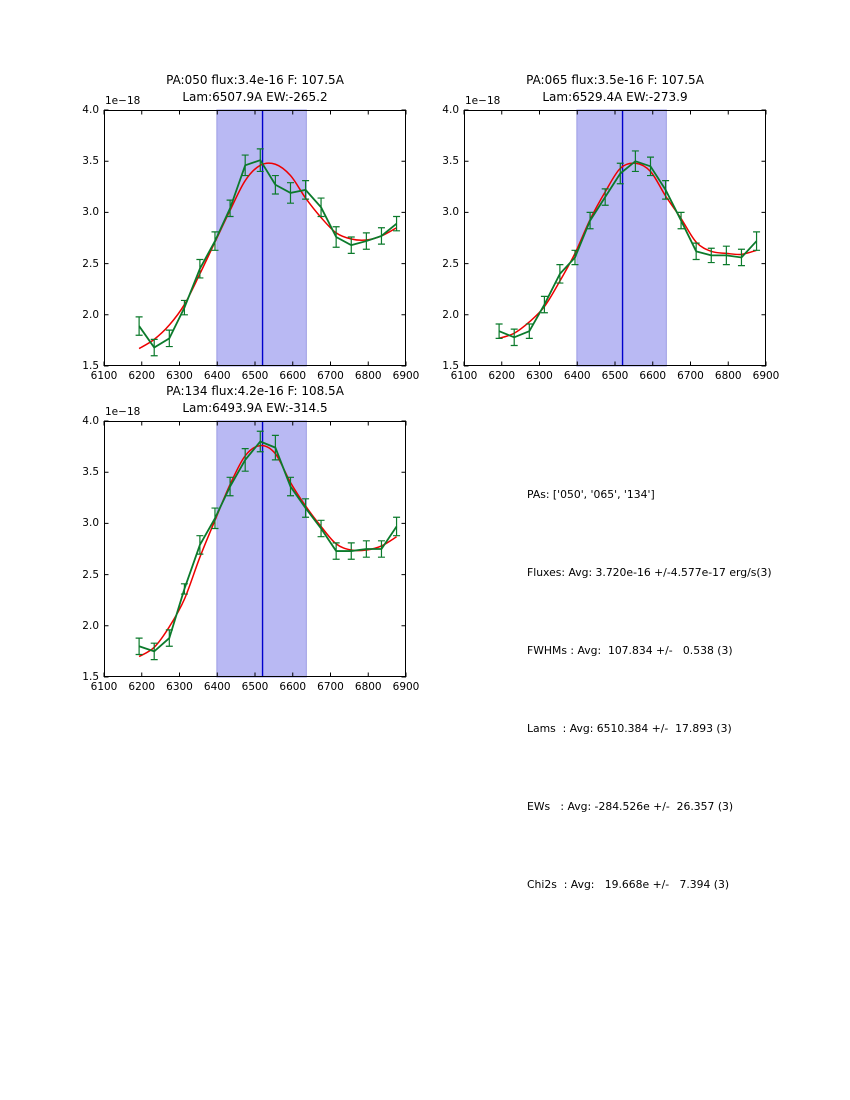  Describe the element at coordinates (628, 884) in the screenshot. I see `stats-line-chi2s: Chi2s : Avg: 19.668e +/- 7.394 (3)` at that location.